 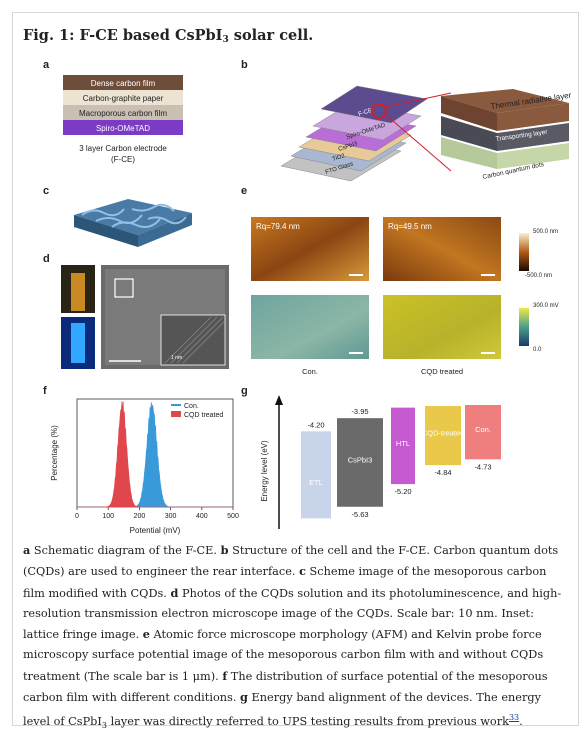 What do you see at coordinates (546, 306) in the screenshot?
I see `kp-max: 300.0 mV` at bounding box center [546, 306].